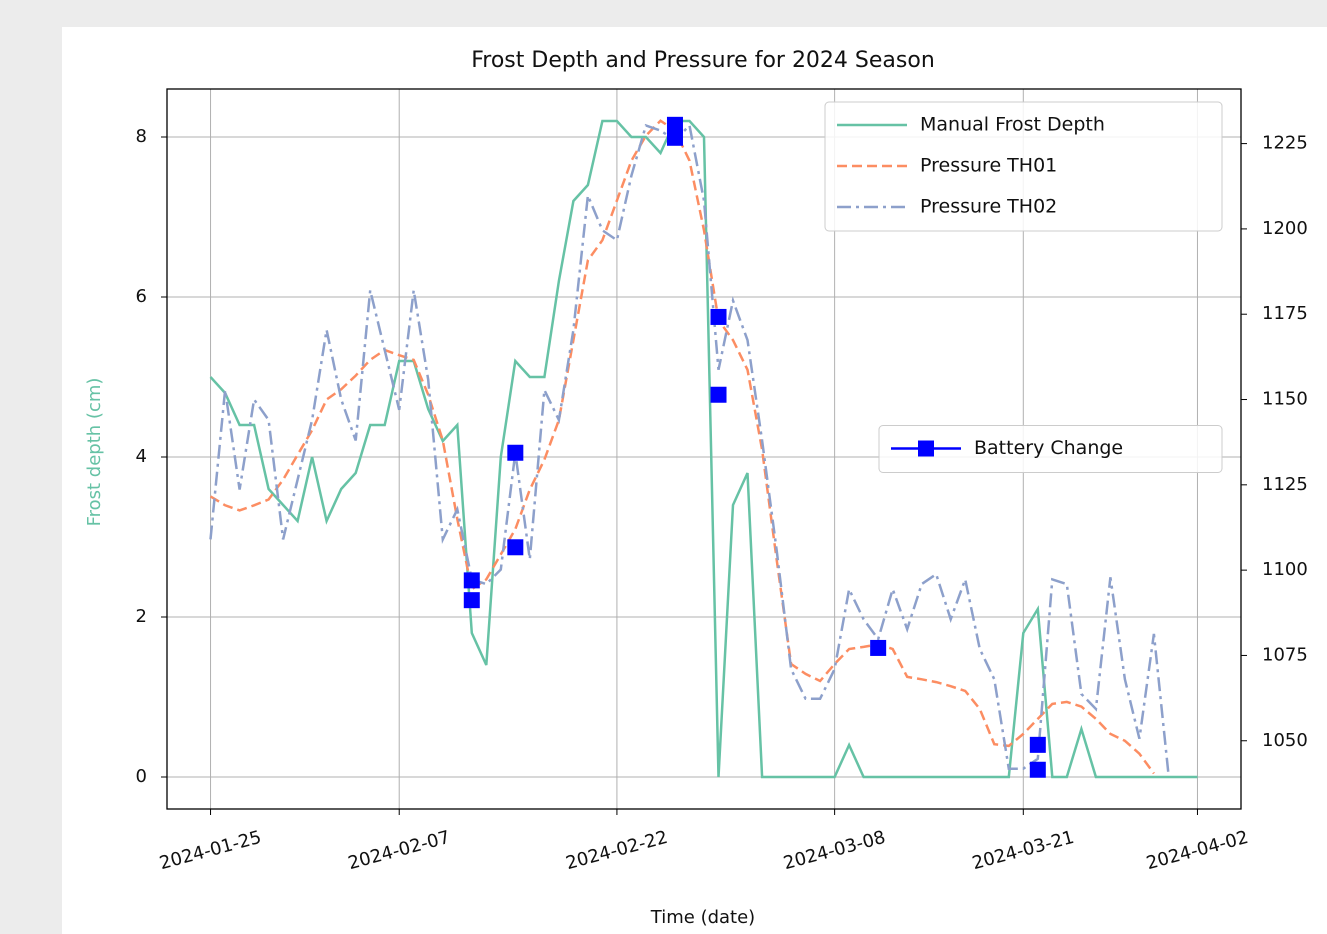 The image size is (1327, 934). Describe the element at coordinates (702, 917) in the screenshot. I see `x-axis-label: Time (date)` at that location.